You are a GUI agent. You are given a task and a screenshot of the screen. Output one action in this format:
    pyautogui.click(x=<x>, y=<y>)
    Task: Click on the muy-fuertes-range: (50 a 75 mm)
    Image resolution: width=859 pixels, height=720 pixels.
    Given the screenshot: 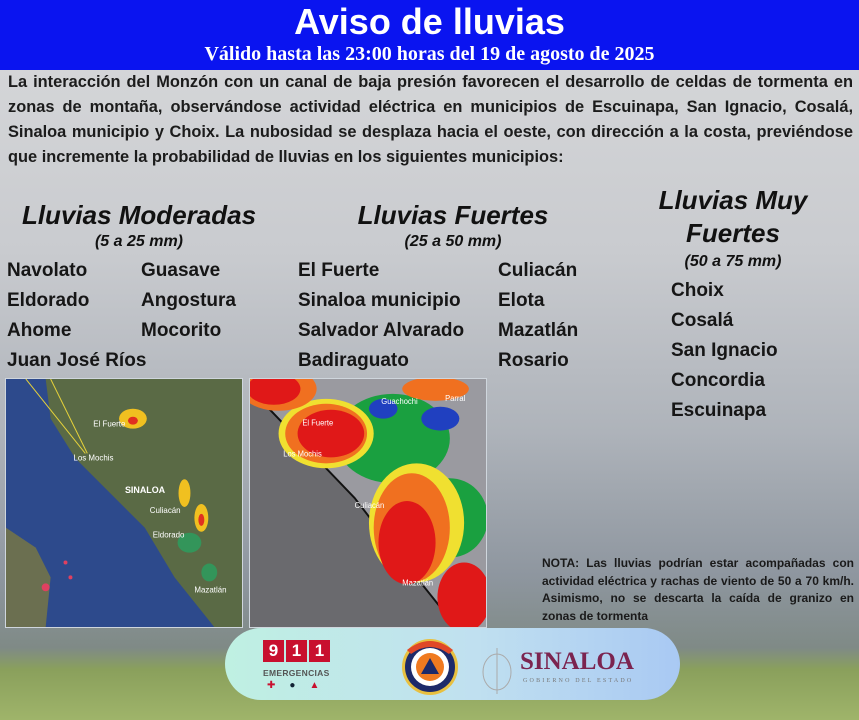 What is the action you would take?
    pyautogui.click(x=733, y=261)
    